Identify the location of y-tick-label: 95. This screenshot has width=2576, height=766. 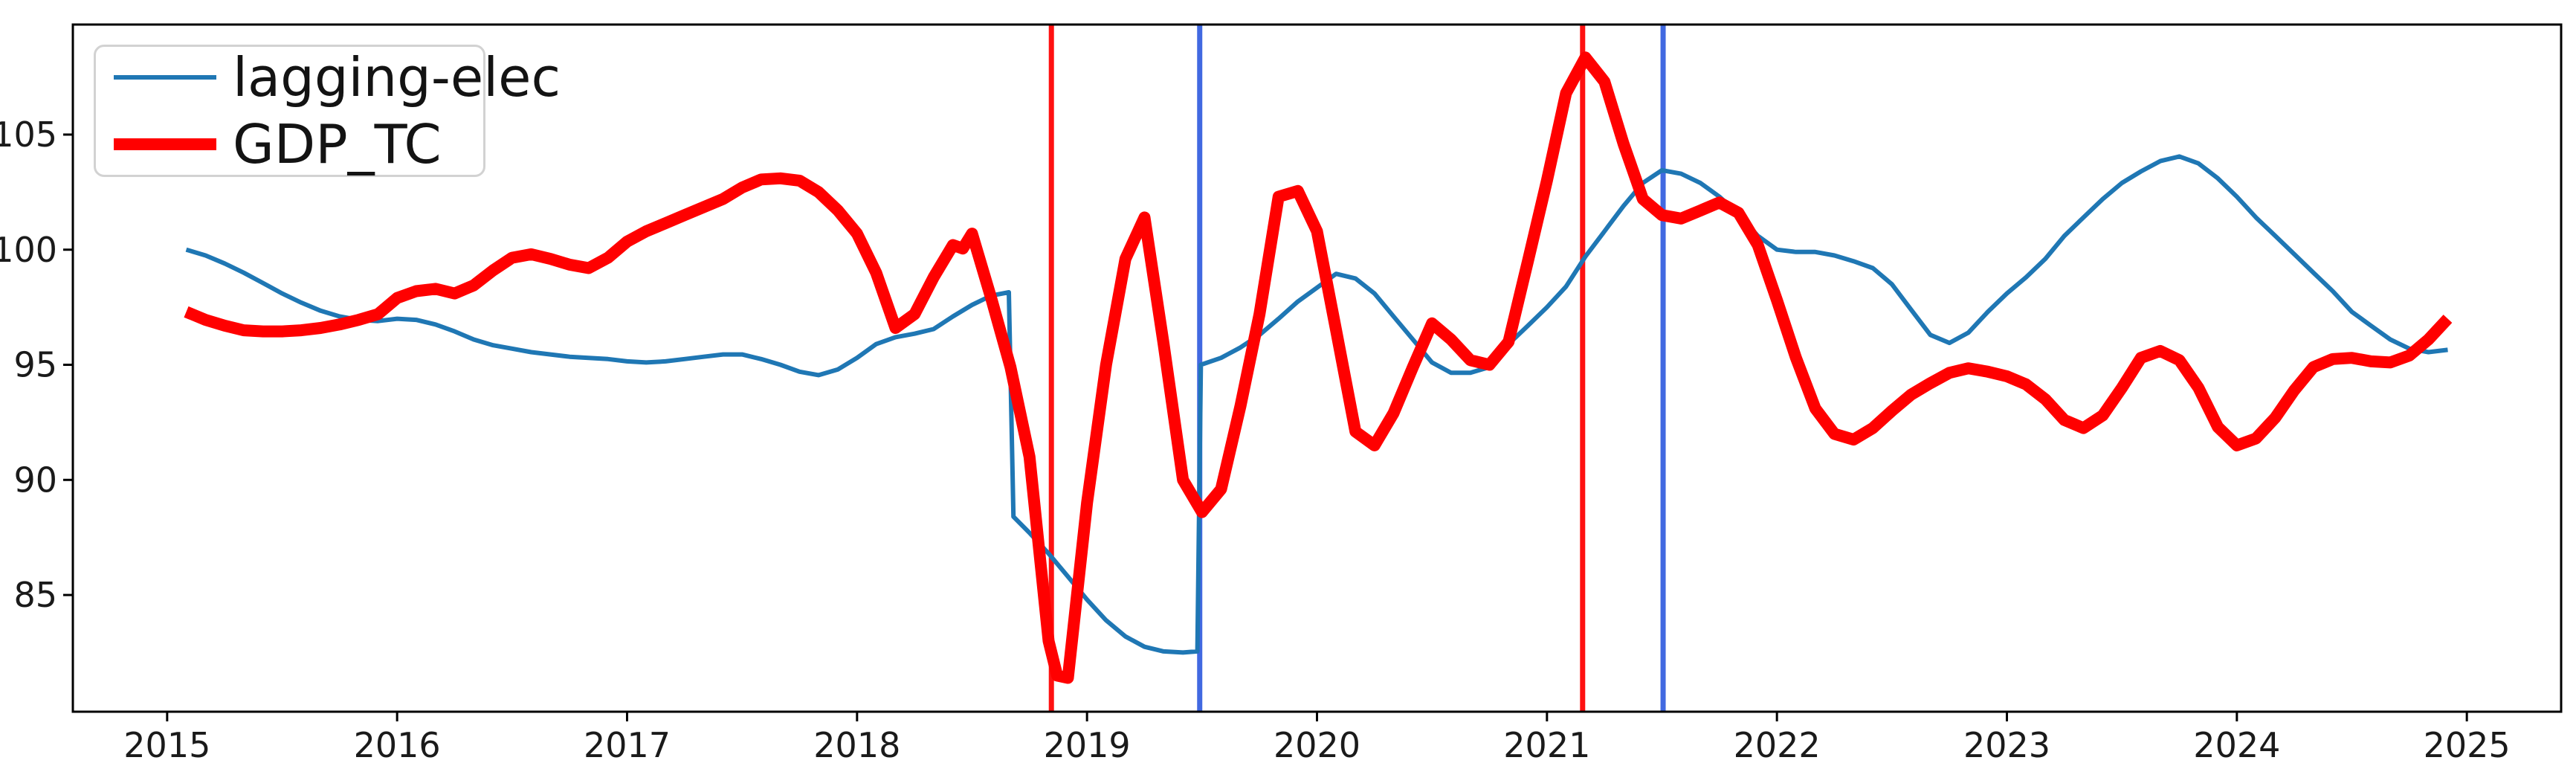
(35, 365).